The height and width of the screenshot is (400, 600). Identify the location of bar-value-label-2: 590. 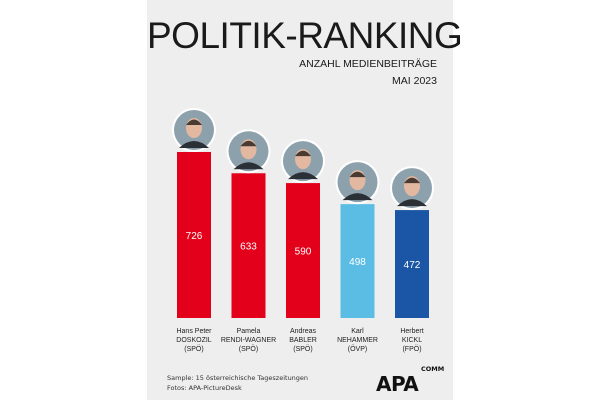
(303, 252).